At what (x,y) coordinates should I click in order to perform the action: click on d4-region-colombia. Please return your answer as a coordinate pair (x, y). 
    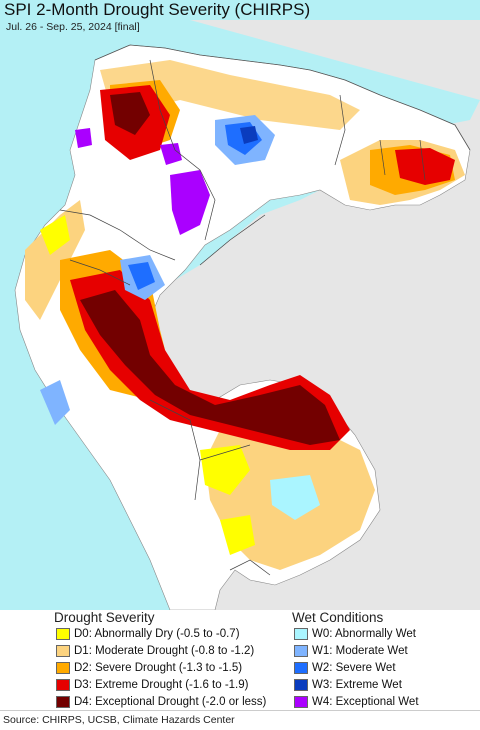
    Looking at the image, I should click on (130, 113).